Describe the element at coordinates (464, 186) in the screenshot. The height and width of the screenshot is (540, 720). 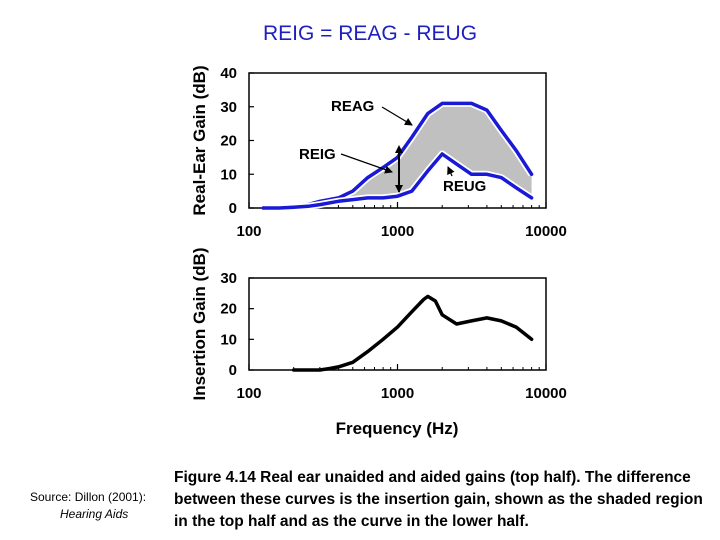
I see `annotation-reug: REUG` at that location.